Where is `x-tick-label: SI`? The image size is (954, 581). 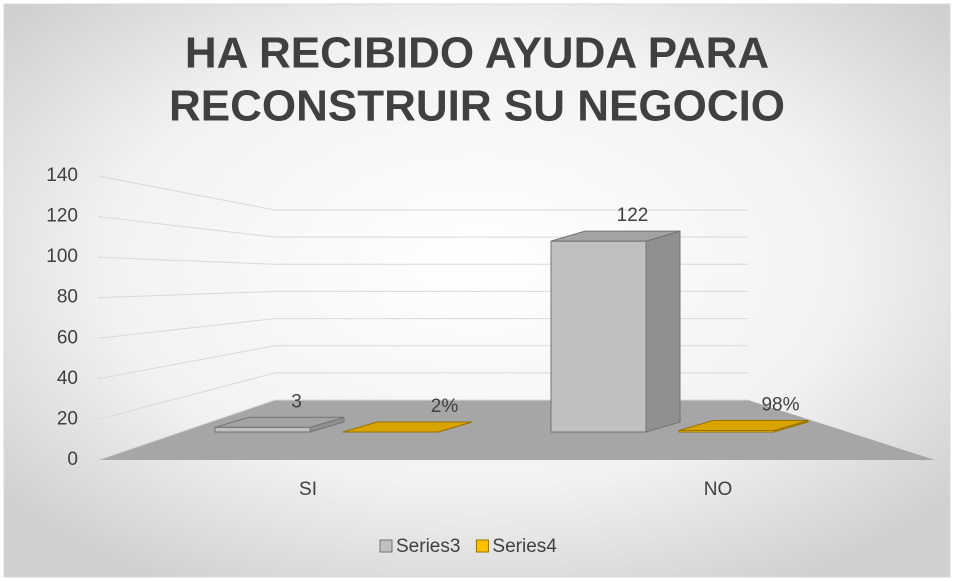 x-tick-label: SI is located at coordinates (308, 489).